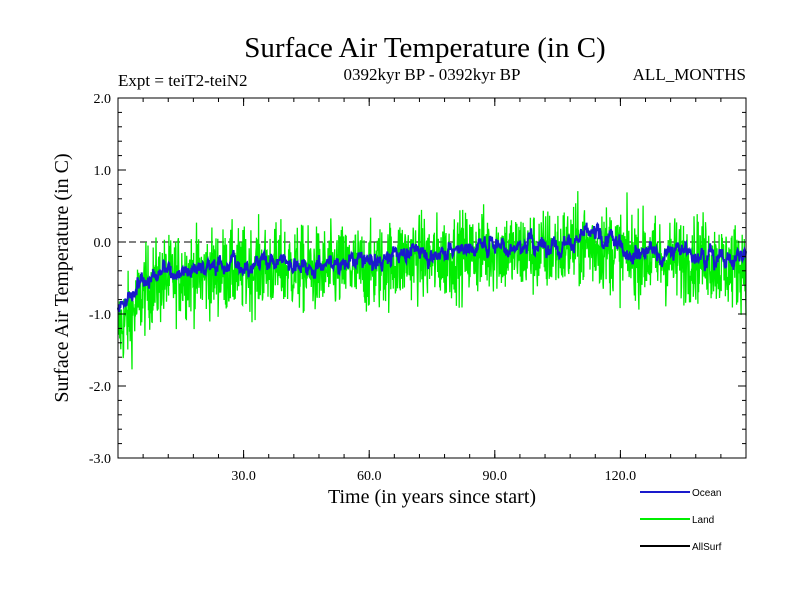 This screenshot has width=800, height=600. Describe the element at coordinates (100, 387) in the screenshot. I see `y-tick-label: -2.0` at that location.